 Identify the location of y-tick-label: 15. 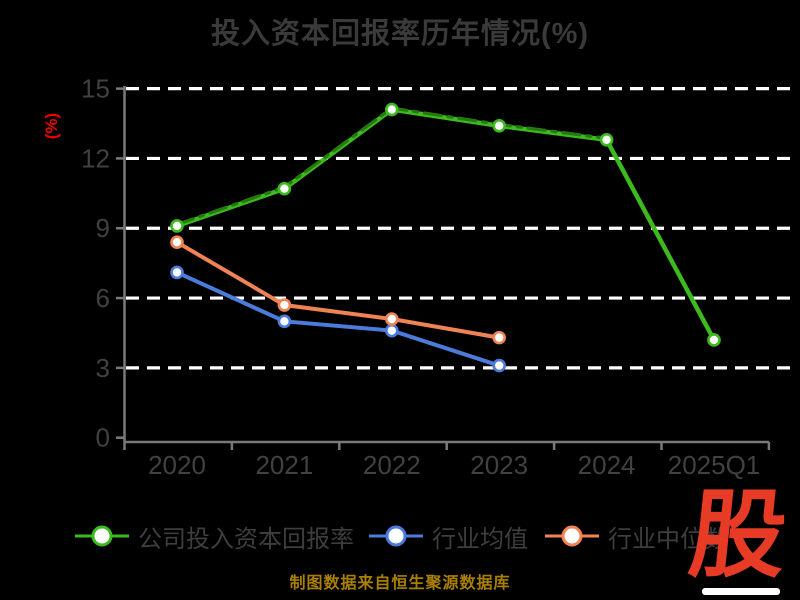
(95, 89).